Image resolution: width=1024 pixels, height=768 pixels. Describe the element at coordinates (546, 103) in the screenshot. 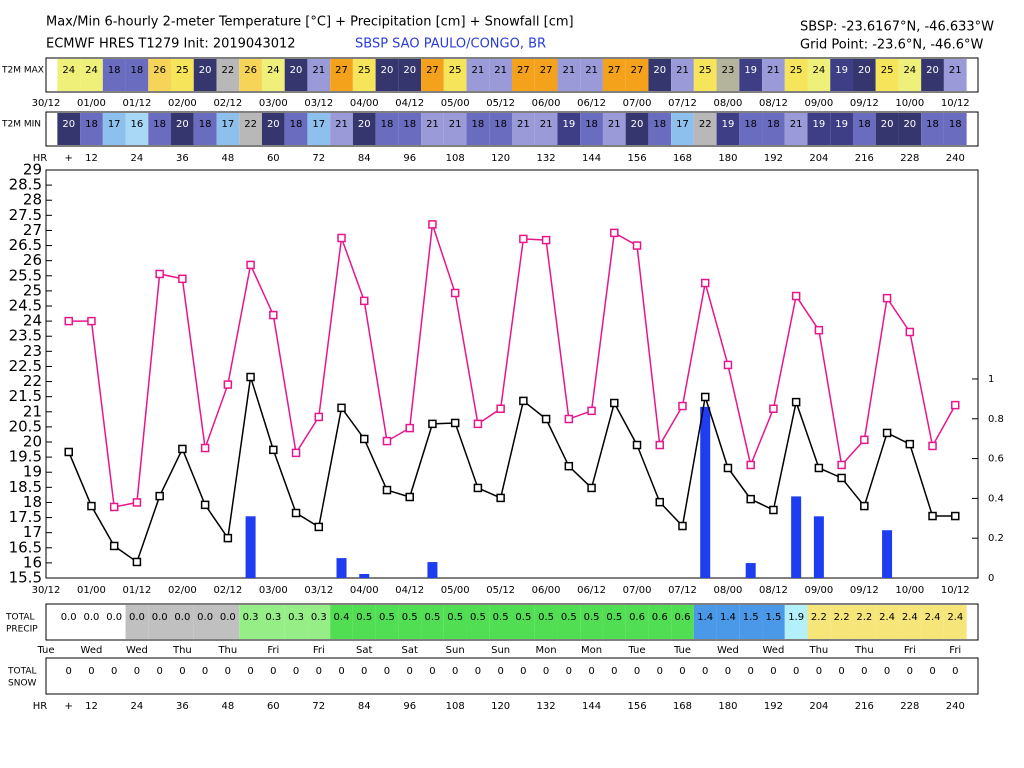

I see `date-label: 06/00` at that location.